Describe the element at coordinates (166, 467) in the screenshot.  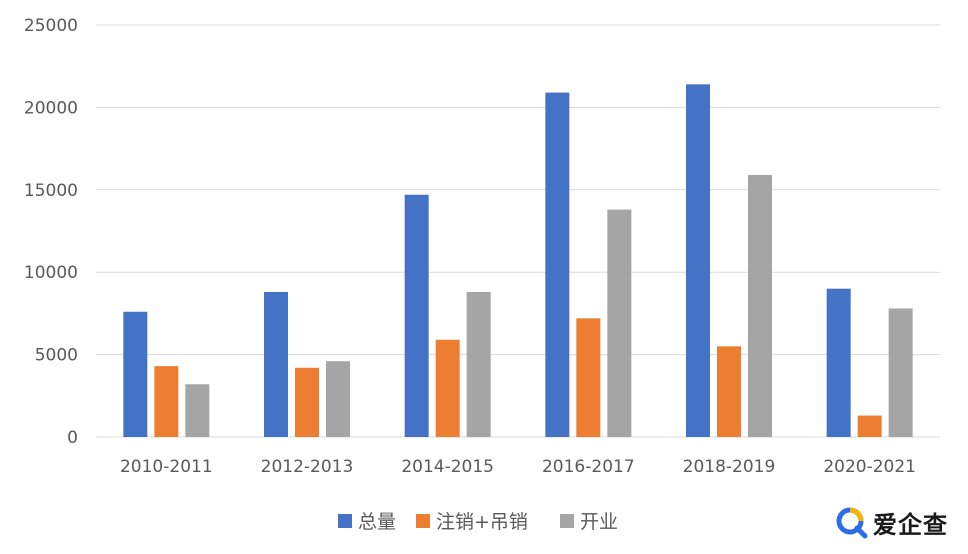
I see `x-tick-label: 2010-2011` at that location.